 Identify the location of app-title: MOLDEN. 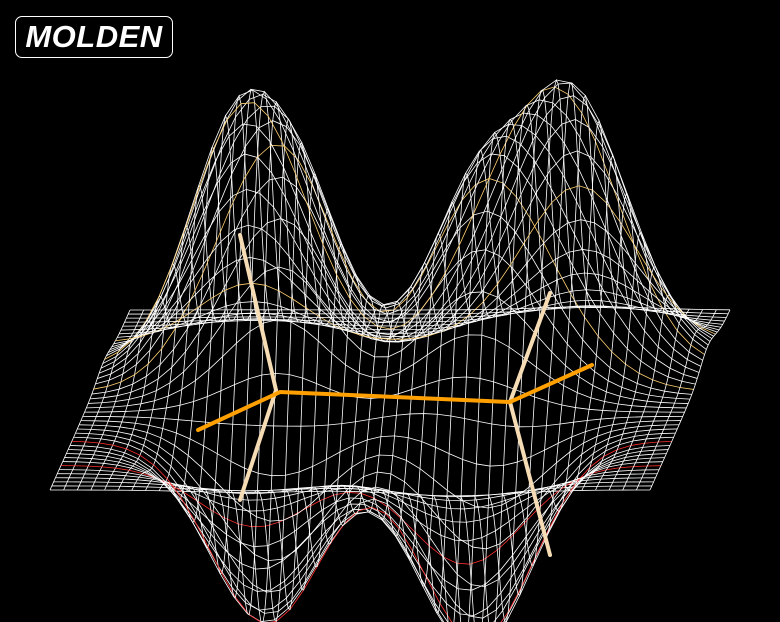
(94, 37).